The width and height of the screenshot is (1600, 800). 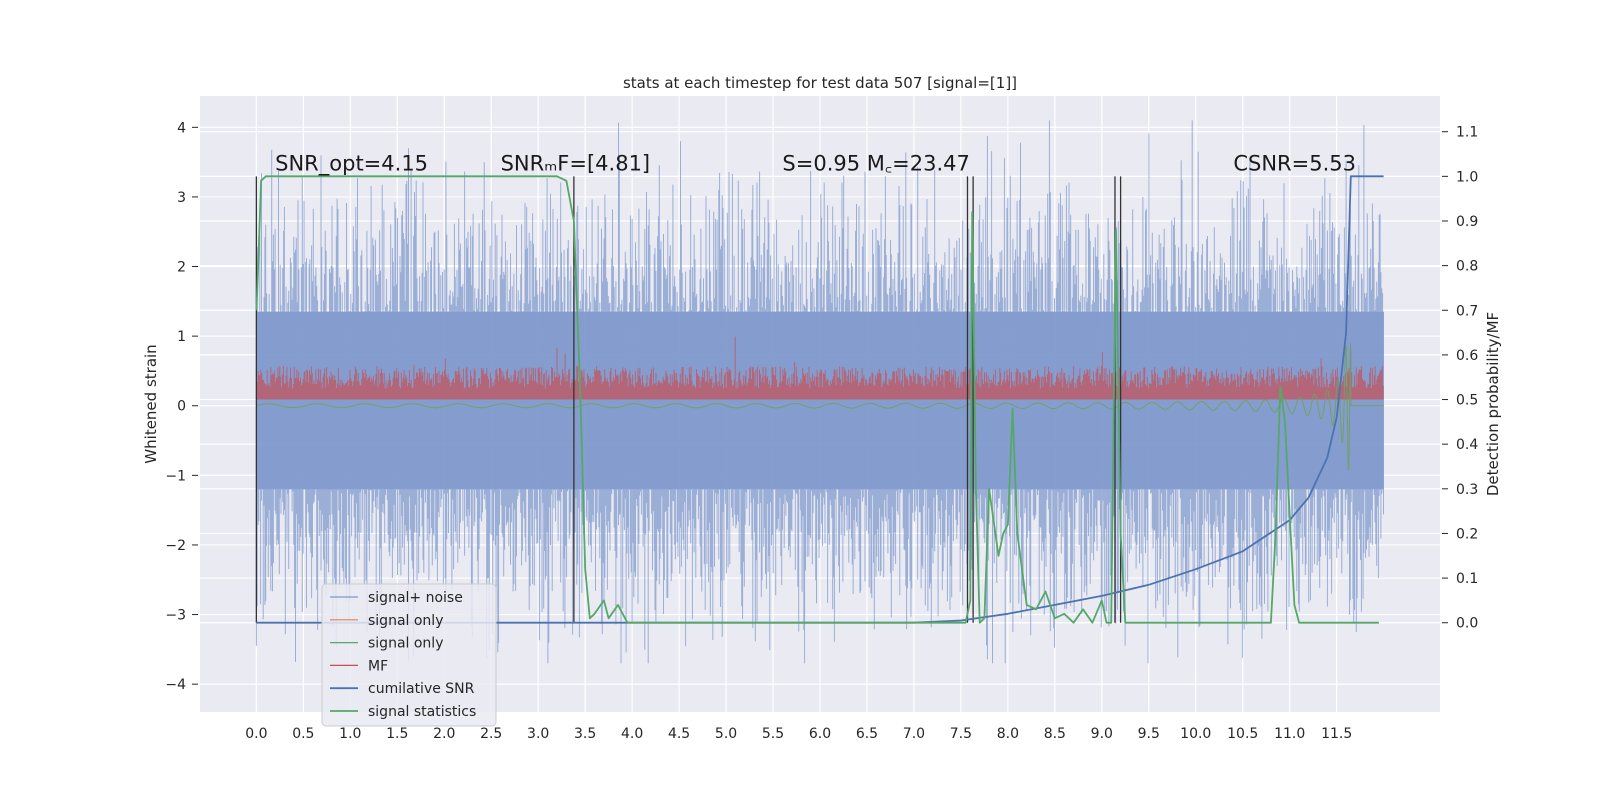 I want to click on x-tick-label: 5.0, so click(x=726, y=734).